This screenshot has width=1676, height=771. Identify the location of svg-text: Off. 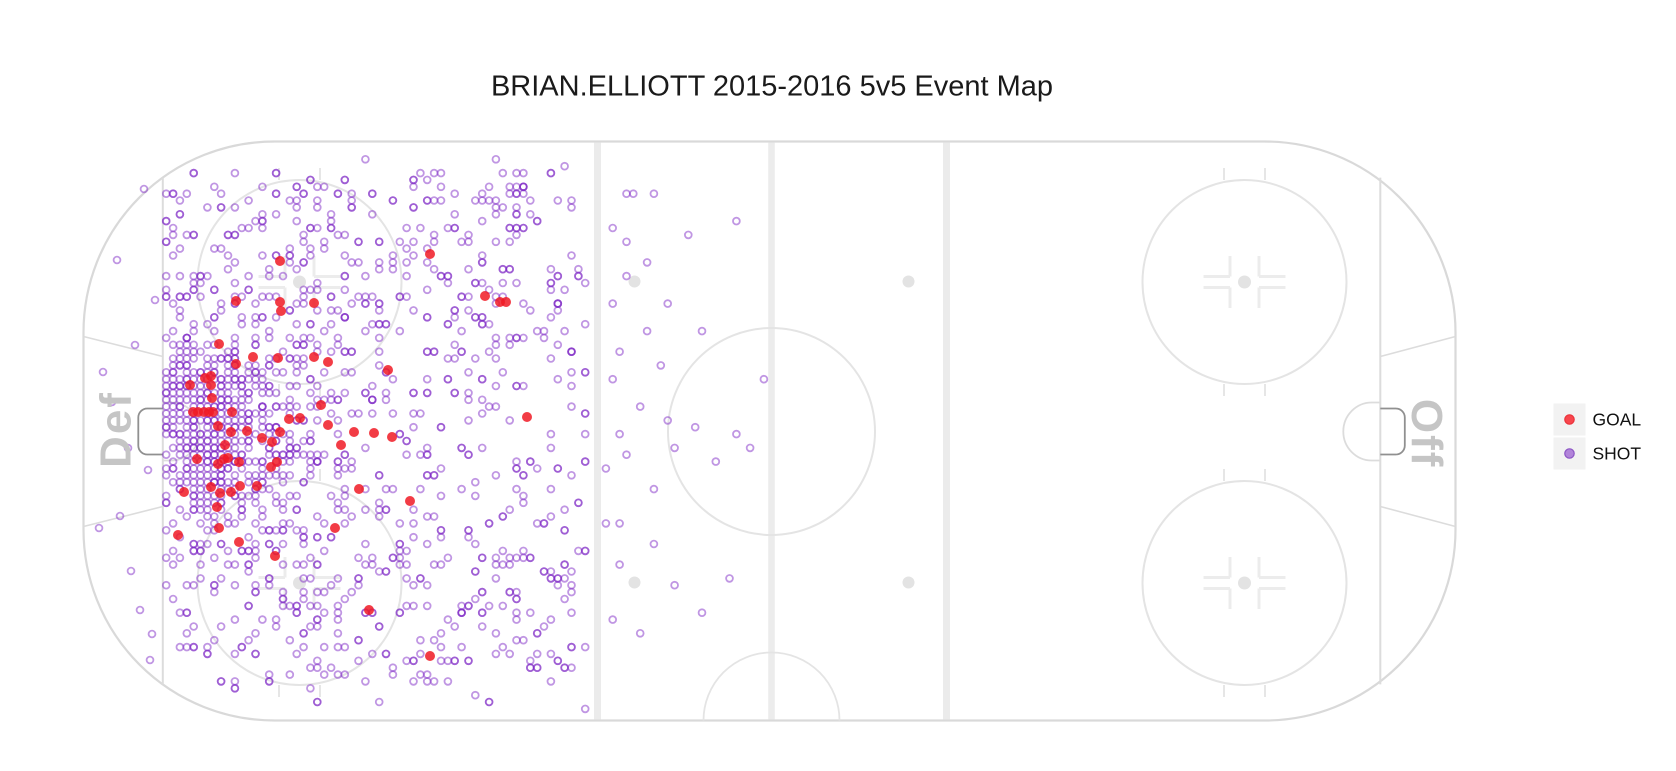
(1426, 434).